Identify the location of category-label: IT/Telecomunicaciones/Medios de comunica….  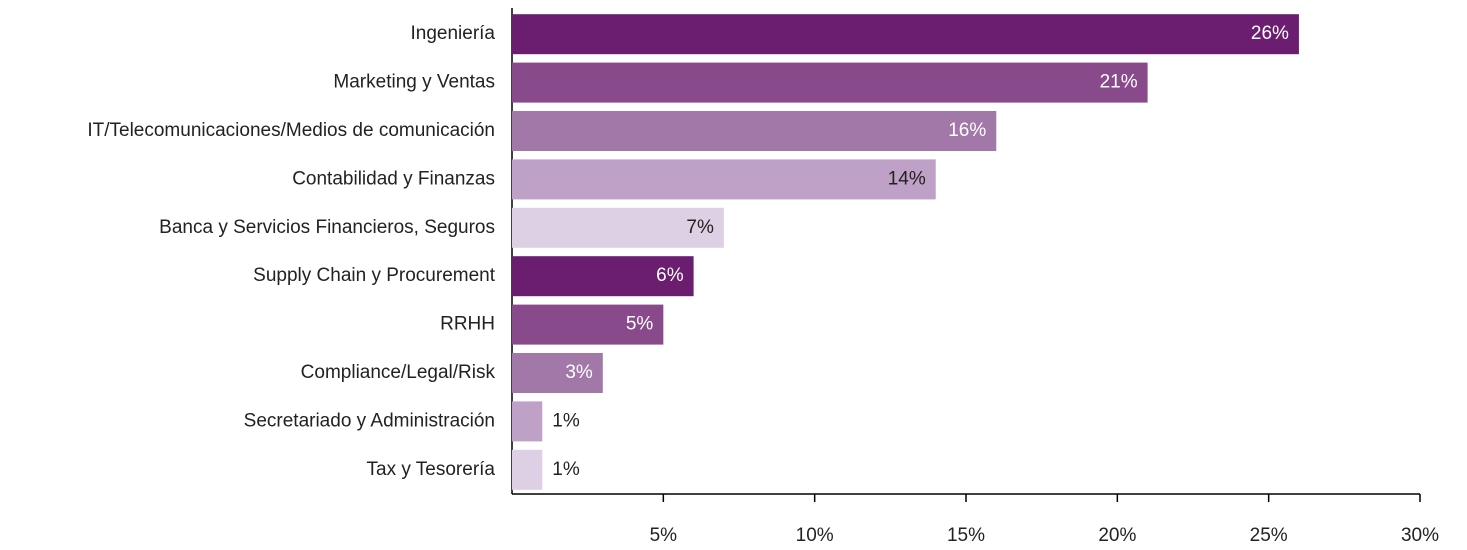
(291, 130).